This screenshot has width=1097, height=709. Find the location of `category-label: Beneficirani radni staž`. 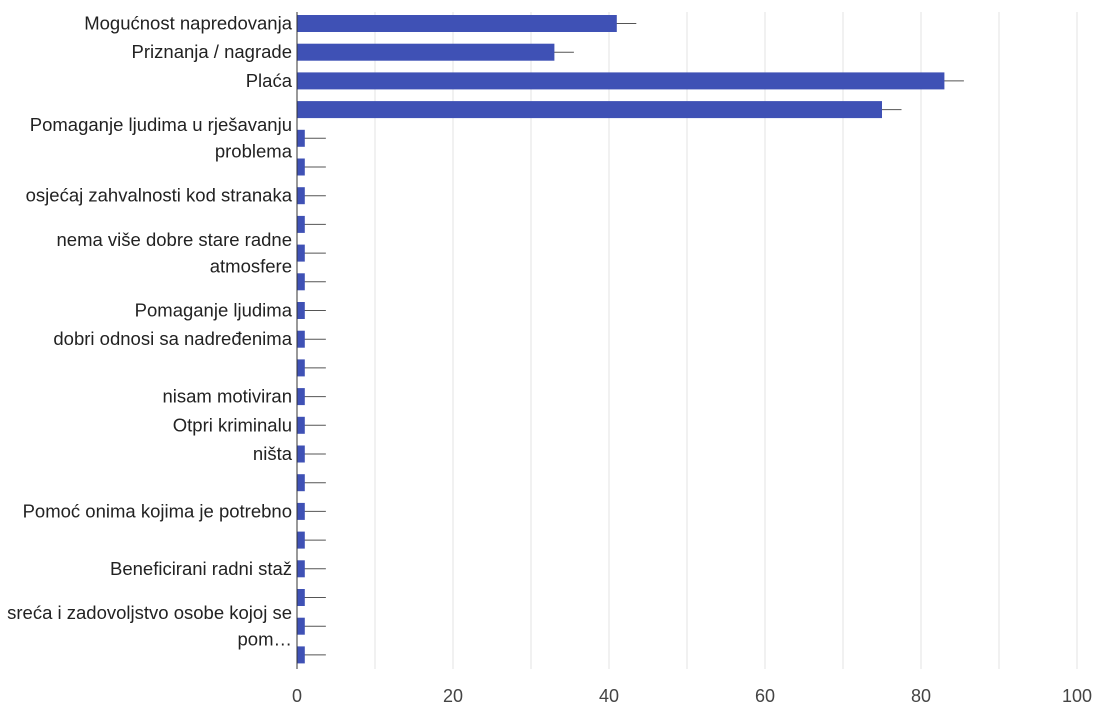

category-label: Beneficirani radni staž is located at coordinates (201, 568).